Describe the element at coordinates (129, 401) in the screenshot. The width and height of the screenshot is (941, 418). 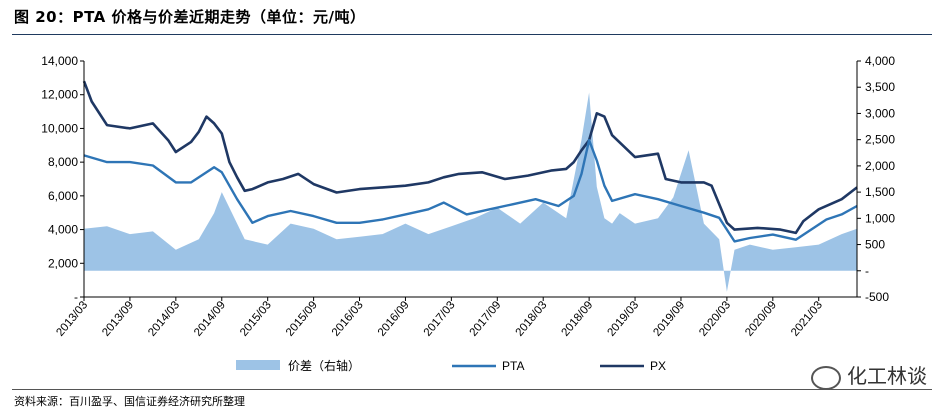
I see `source-note: 资料来源：百川盈孚、国信证券经济研究所整理` at that location.